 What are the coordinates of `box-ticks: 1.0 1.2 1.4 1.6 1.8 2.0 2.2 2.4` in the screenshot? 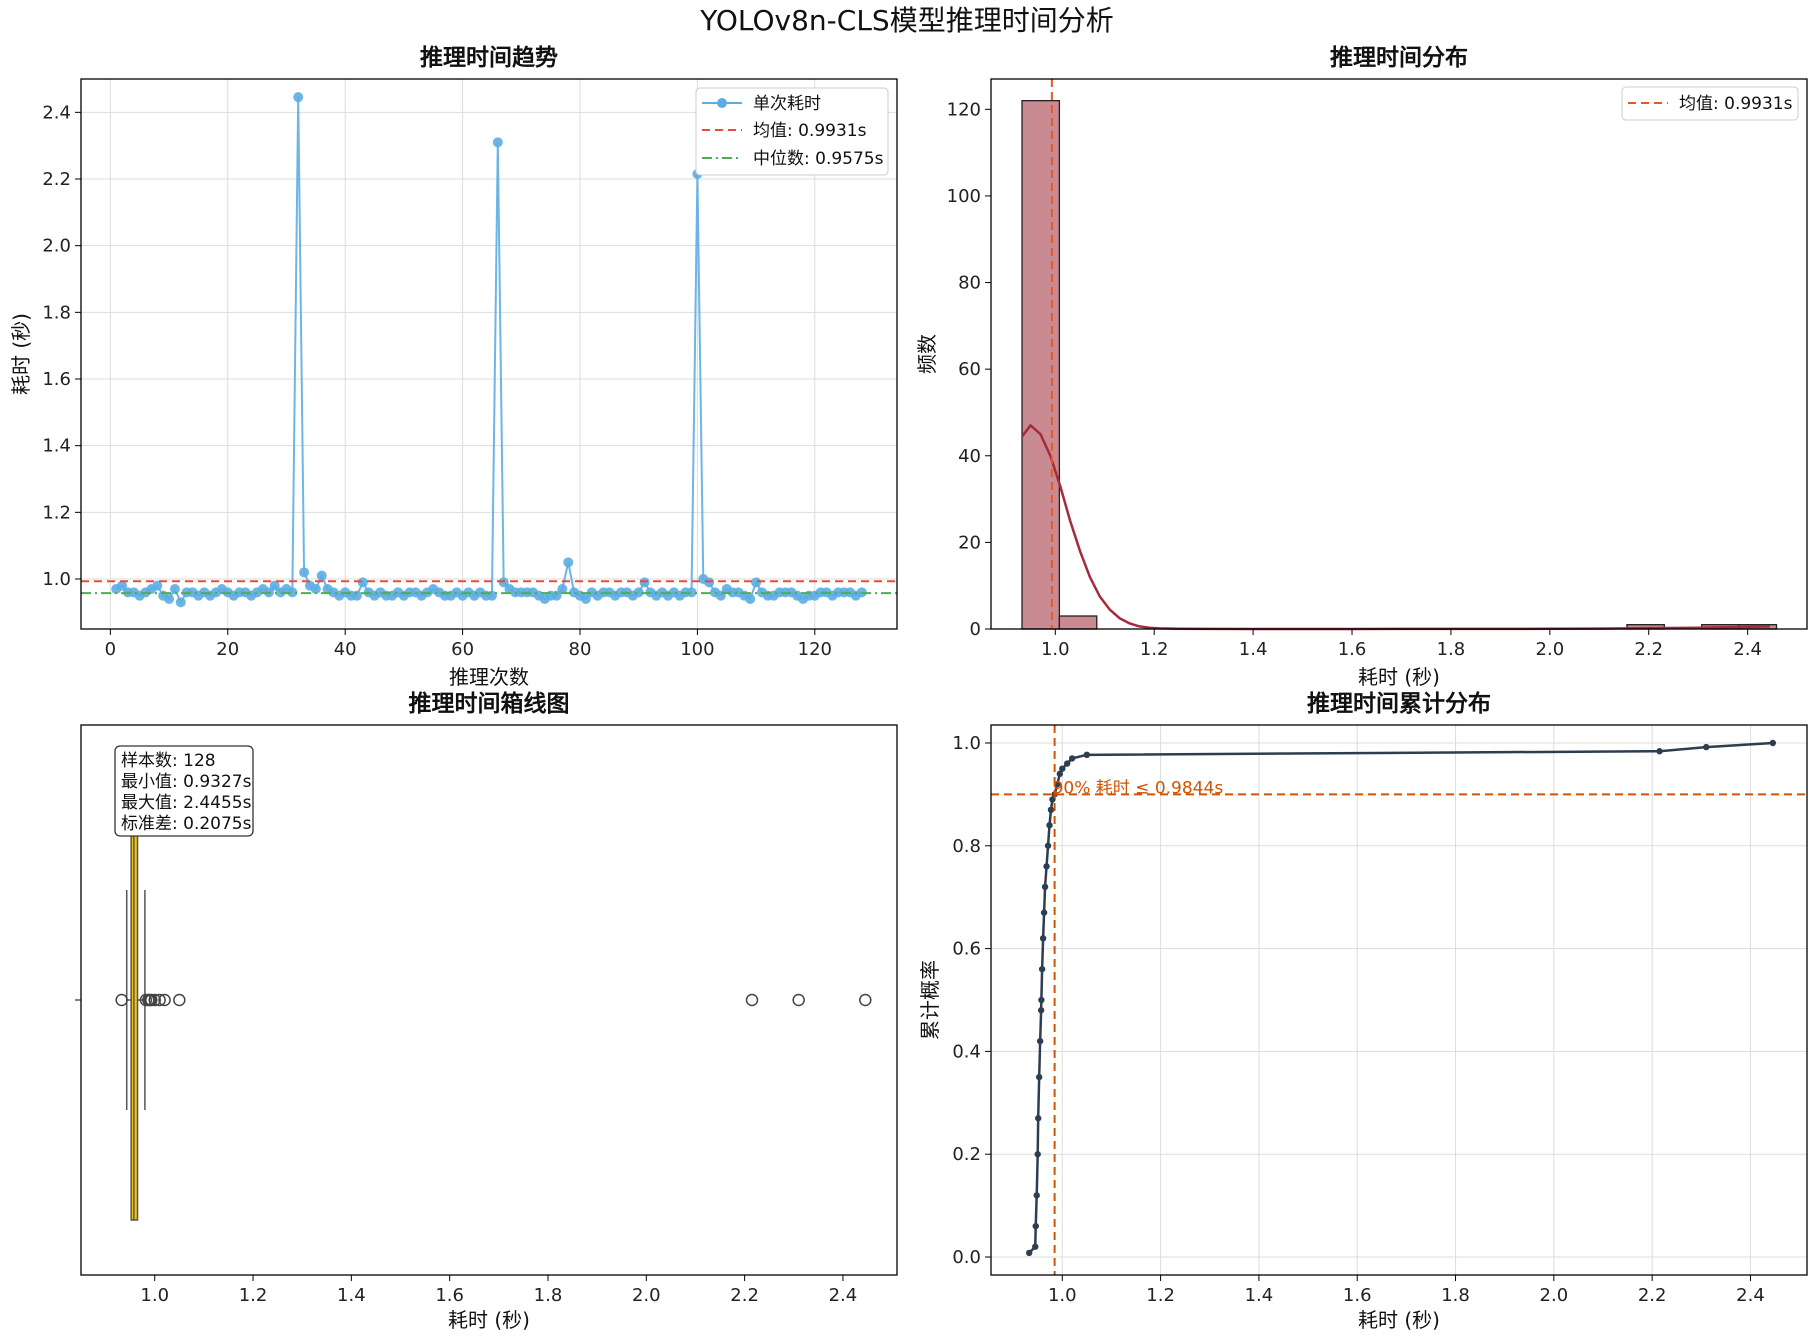 It's located at (466, 1153).